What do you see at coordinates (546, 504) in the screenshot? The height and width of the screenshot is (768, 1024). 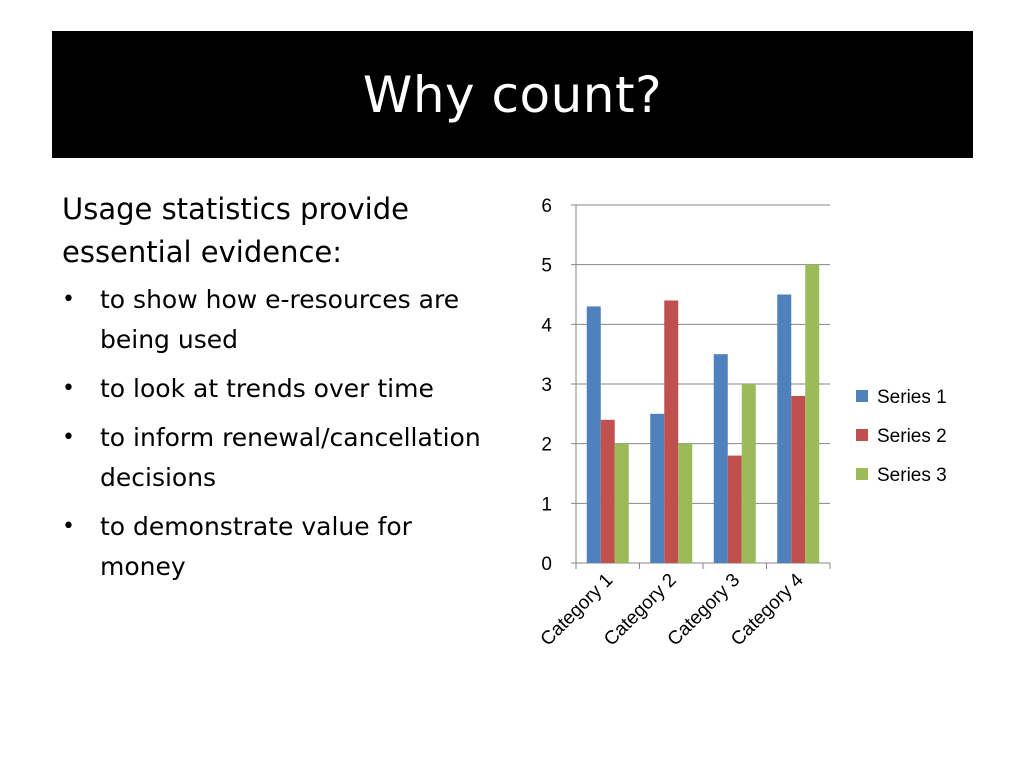 I see `y-tick-label: 1` at bounding box center [546, 504].